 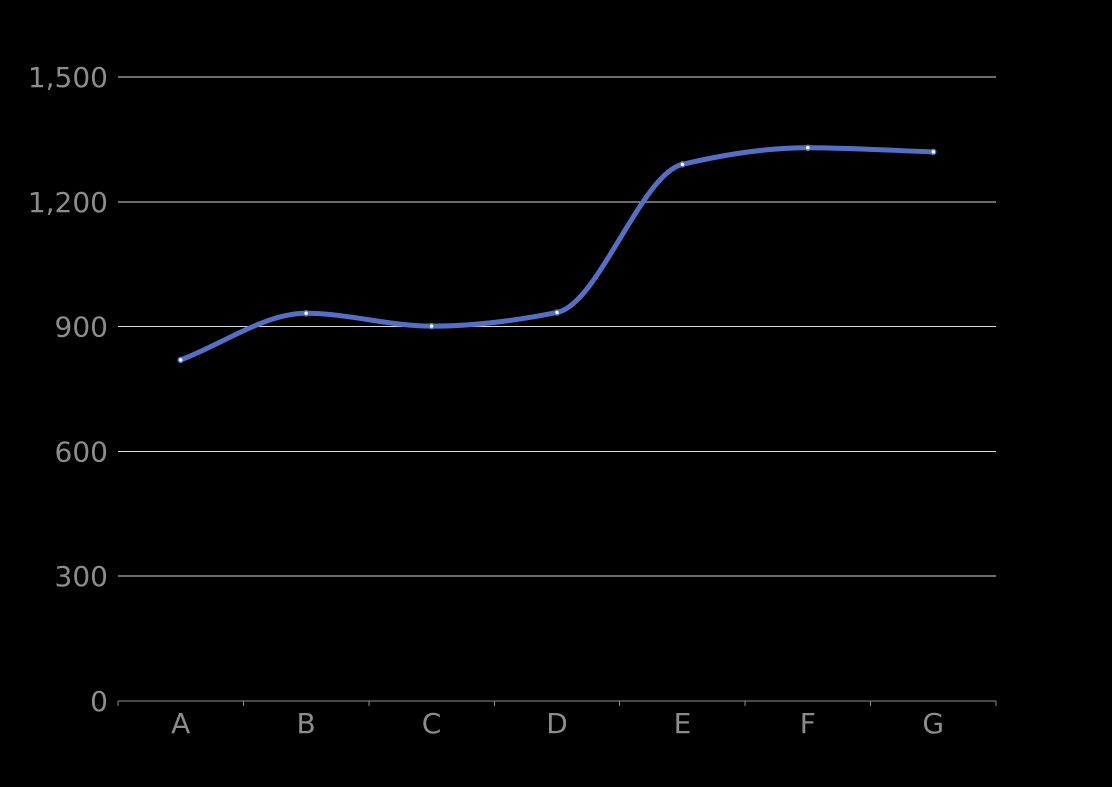 What do you see at coordinates (81, 327) in the screenshot?
I see `y-tick-label-900: 900` at bounding box center [81, 327].